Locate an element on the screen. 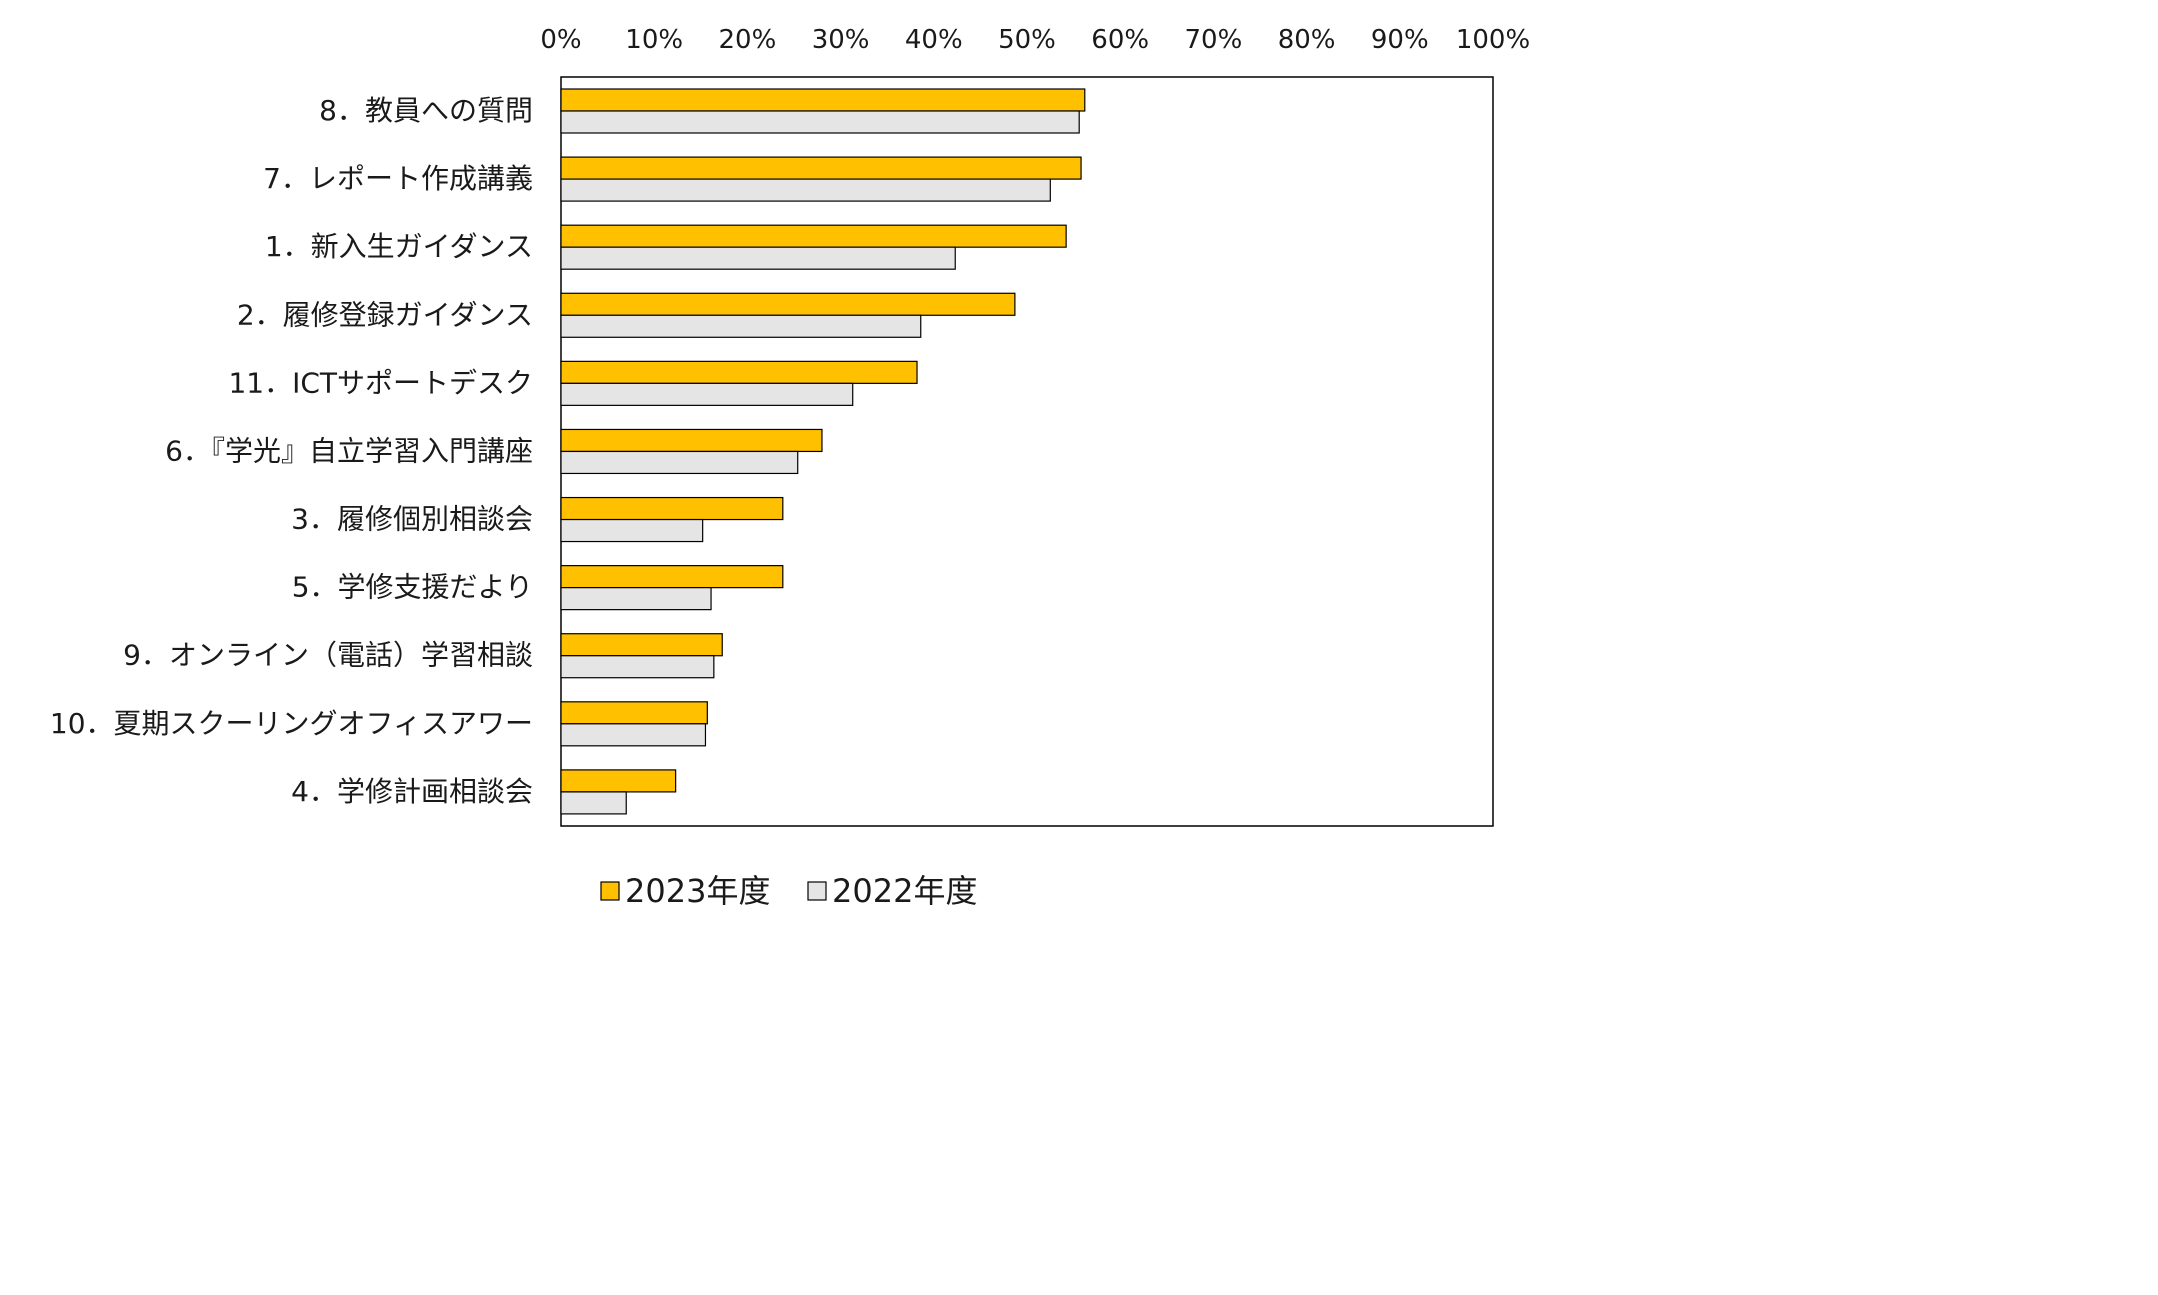 The height and width of the screenshot is (1295, 2158). category-label: 11．ICTサポートデスク is located at coordinates (380, 382).